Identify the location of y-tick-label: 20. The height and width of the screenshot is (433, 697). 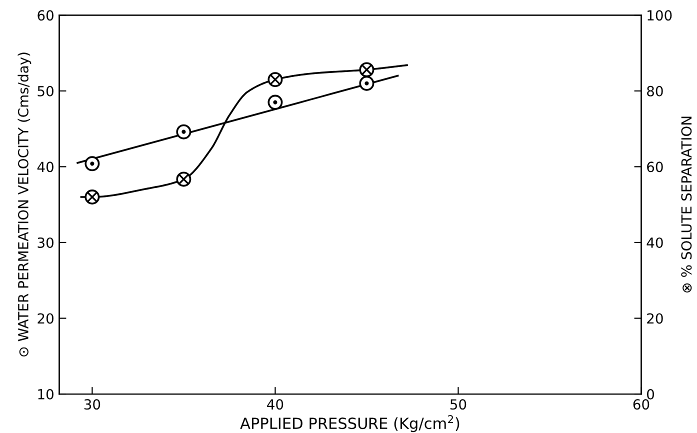
(46, 318).